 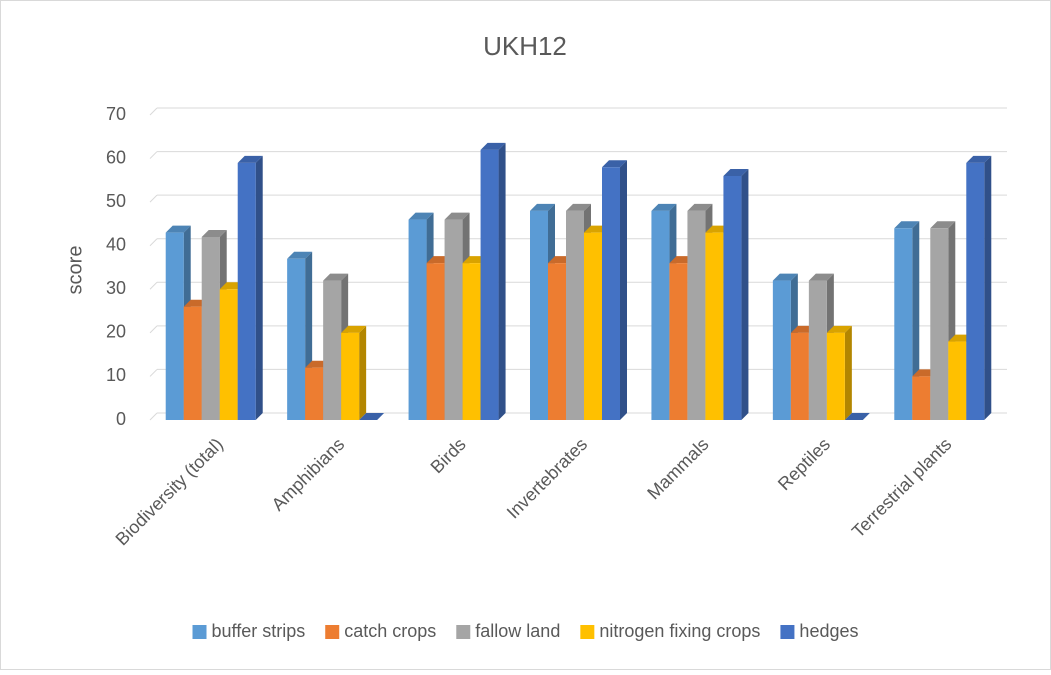 I want to click on y-axis-title: score, so click(x=75, y=270).